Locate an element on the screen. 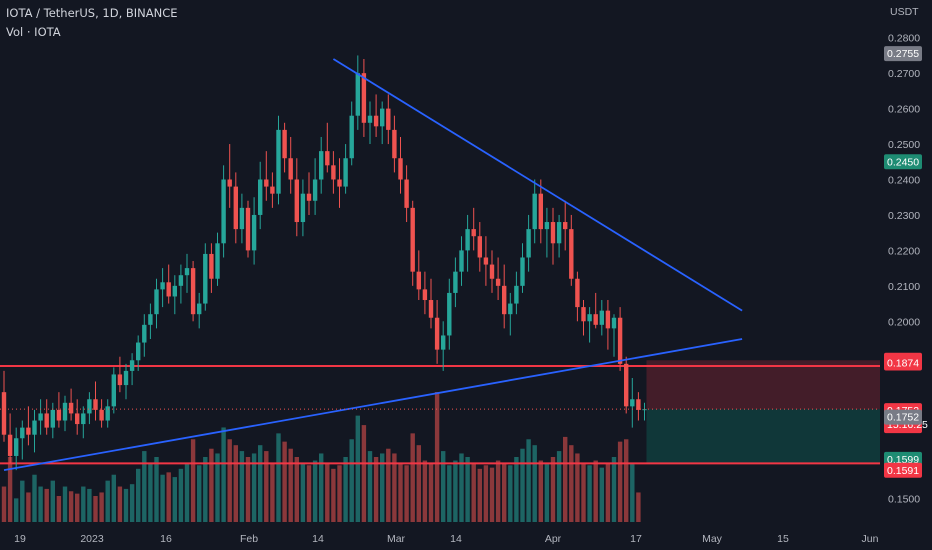 This screenshot has height=550, width=932. symbol-title: IOTA / TetherUS, 1D, BINANCE is located at coordinates (93, 13).